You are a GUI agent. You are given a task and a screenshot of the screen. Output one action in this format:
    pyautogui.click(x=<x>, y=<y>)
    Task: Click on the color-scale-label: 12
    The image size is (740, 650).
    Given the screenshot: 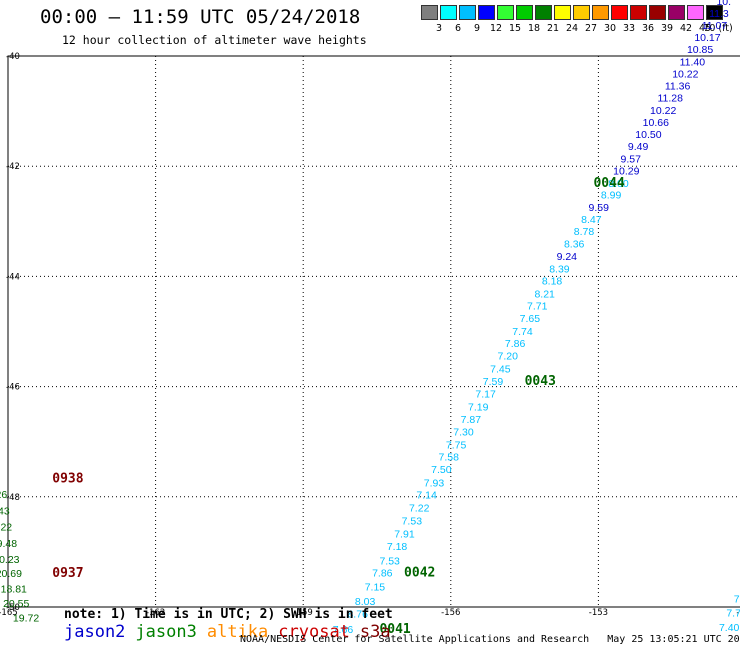 What is the action you would take?
    pyautogui.click(x=496, y=28)
    